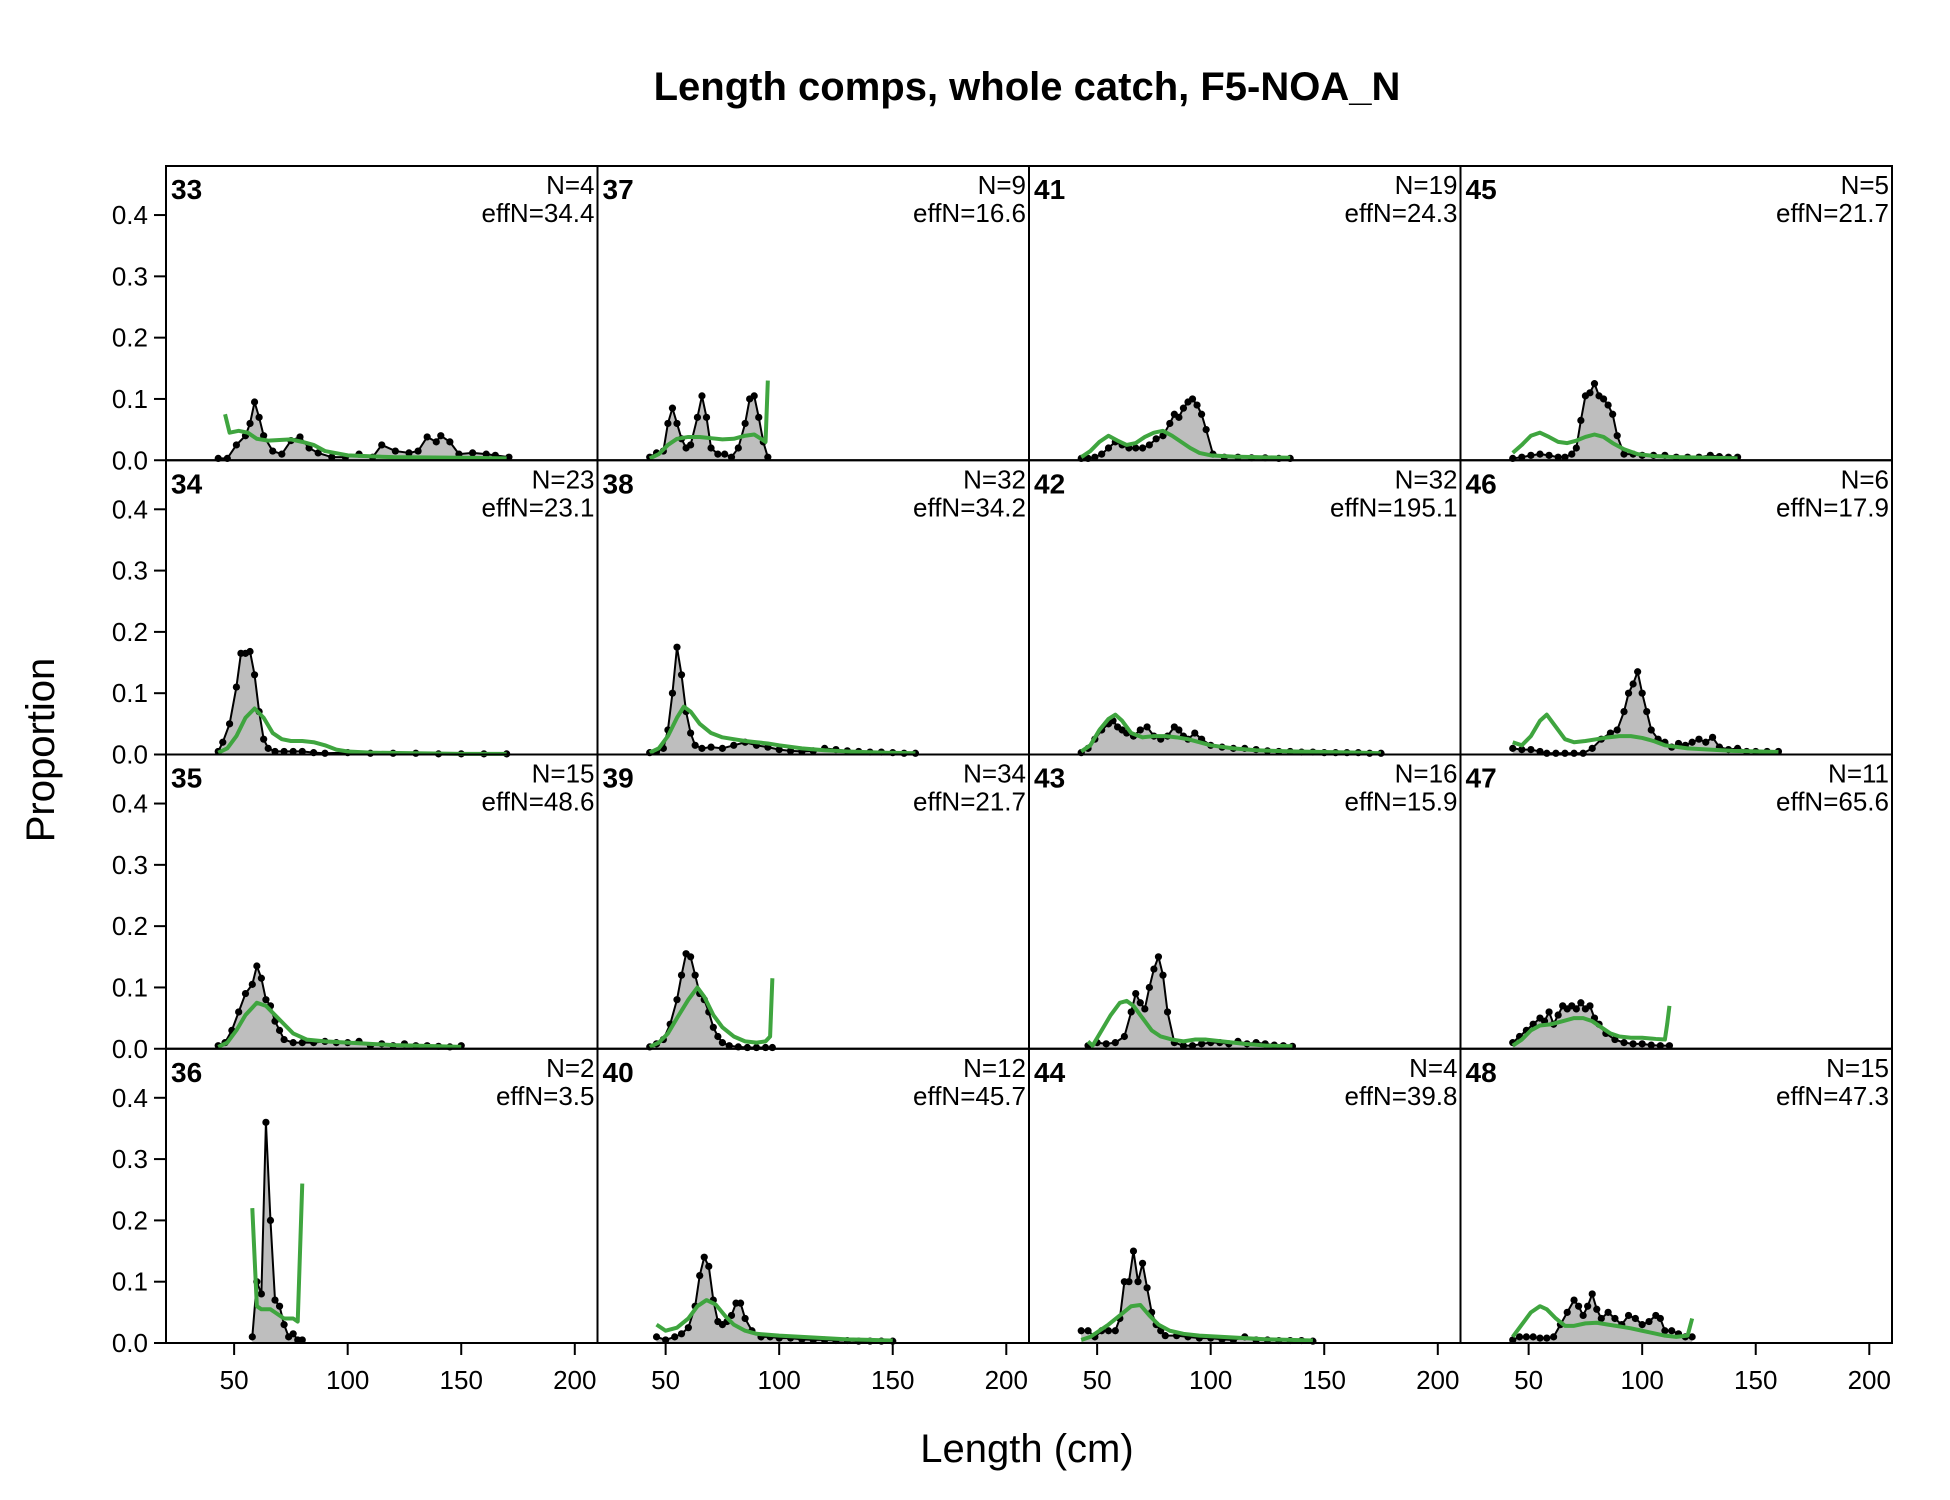 The width and height of the screenshot is (1950, 1500). Describe the element at coordinates (1400, 213) in the screenshot. I see `panel-effn-label: effN=24.3` at that location.